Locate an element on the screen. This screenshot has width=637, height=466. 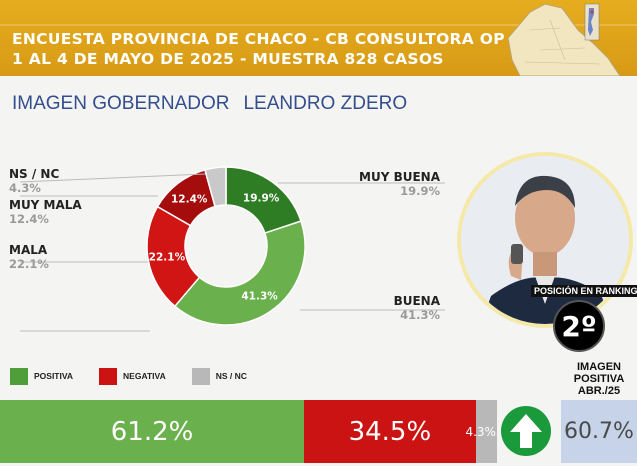
legend: POSITIVA NEGATIVA NS / NC is located at coordinates (141, 376).